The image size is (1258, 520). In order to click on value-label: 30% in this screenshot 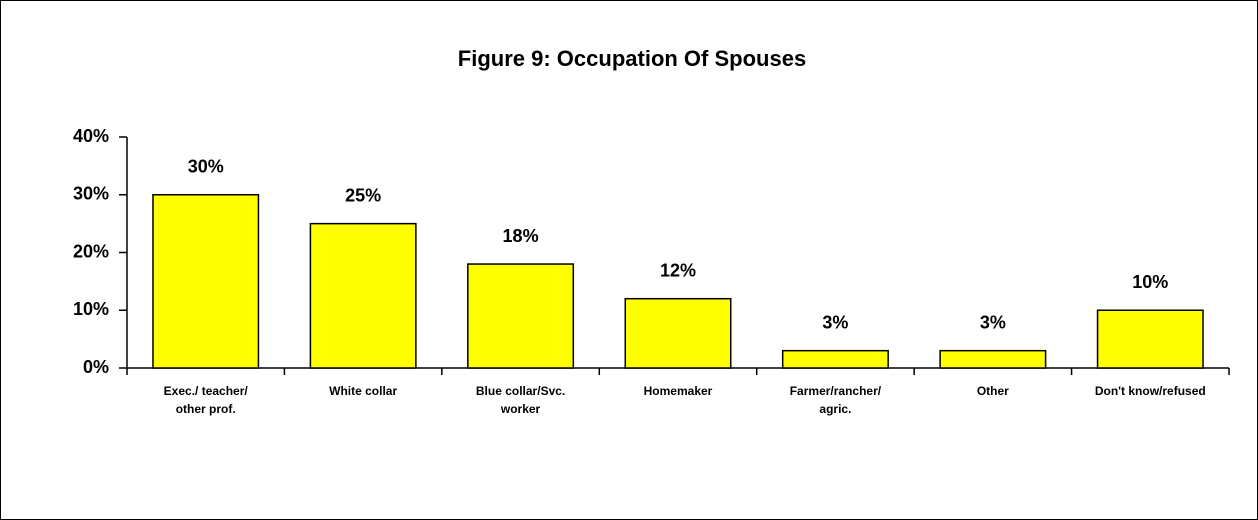, I will do `click(206, 167)`.